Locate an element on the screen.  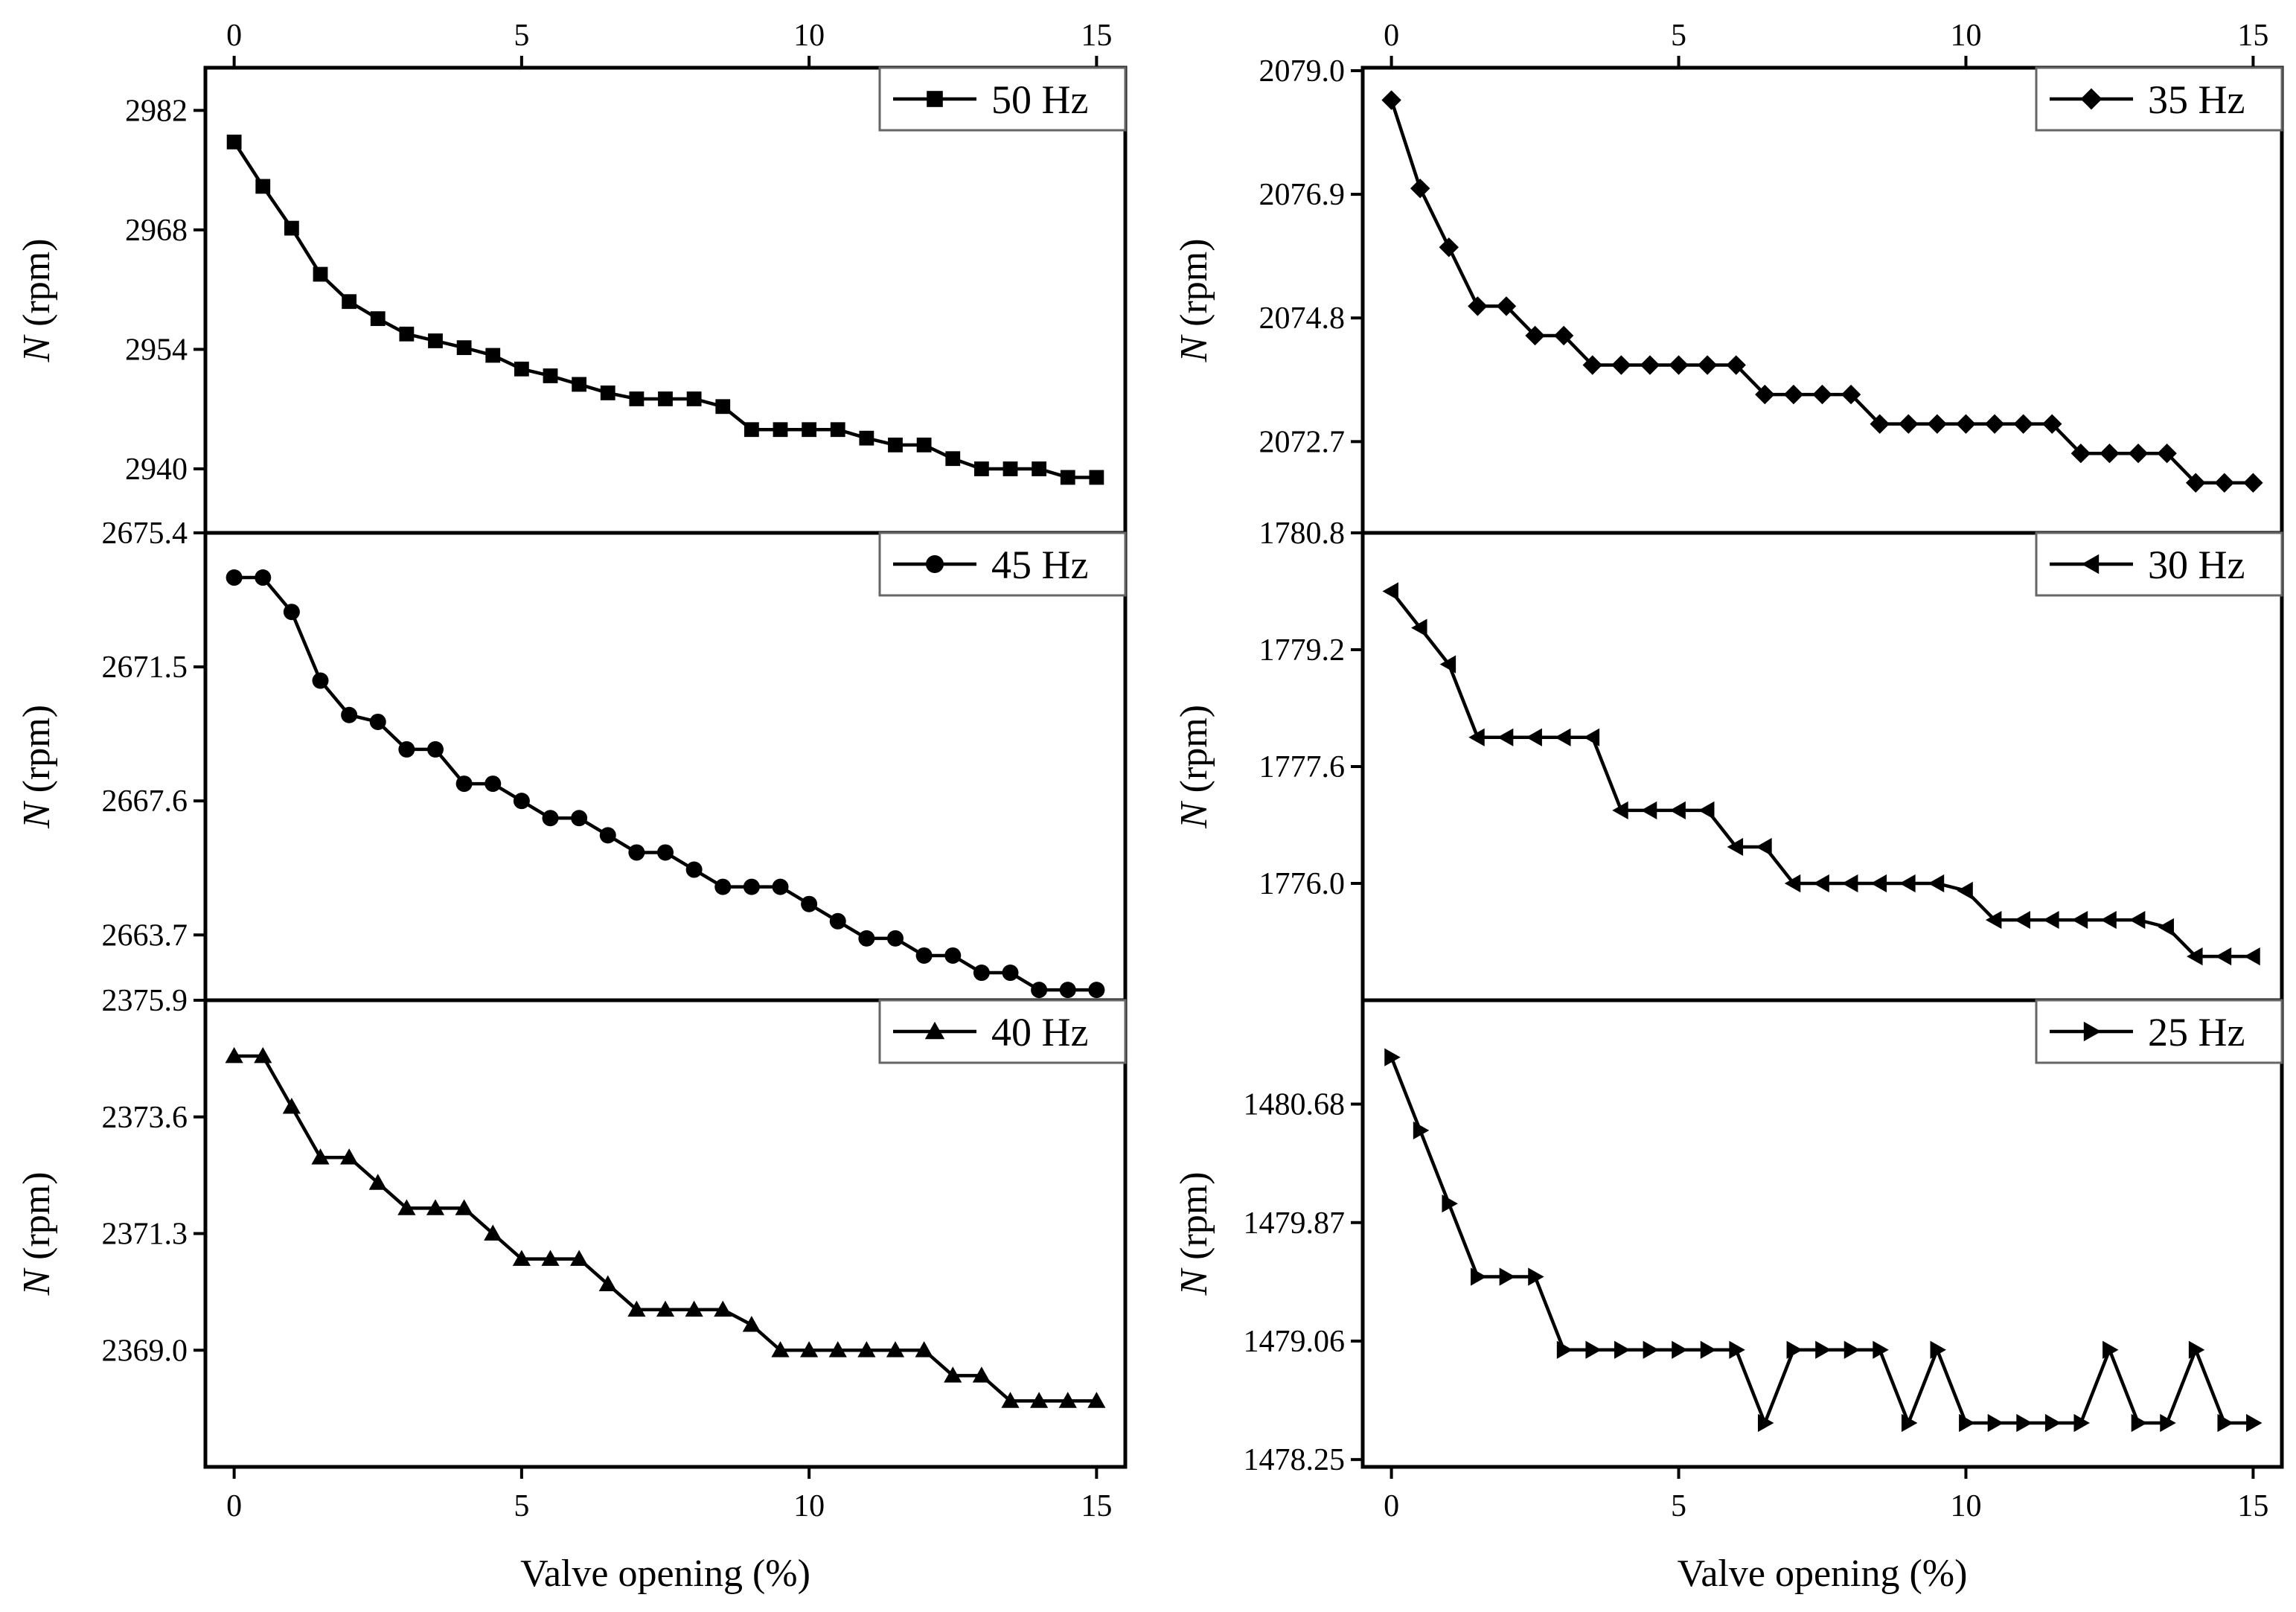
y-tick-label: 1780.8 is located at coordinates (1302, 533).